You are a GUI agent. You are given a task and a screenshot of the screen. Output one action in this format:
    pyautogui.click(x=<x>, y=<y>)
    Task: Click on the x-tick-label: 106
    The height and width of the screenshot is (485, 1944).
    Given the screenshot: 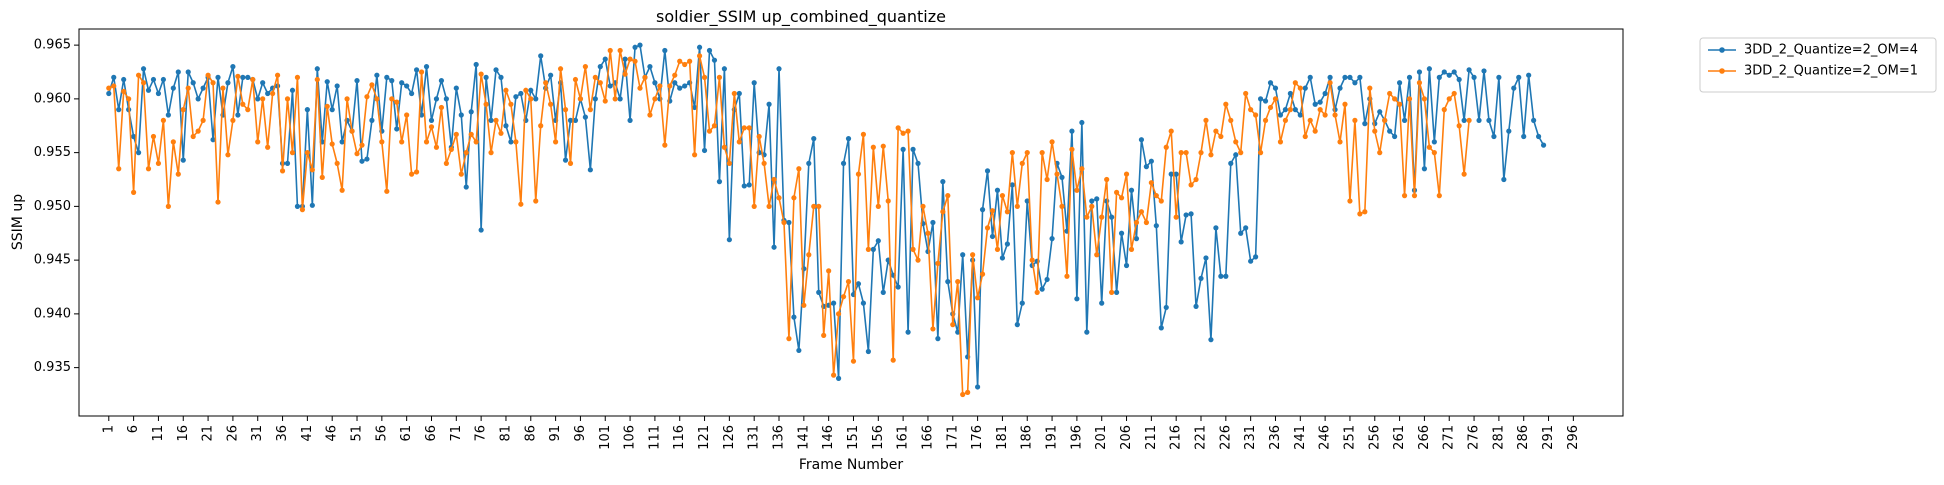 What is the action you would take?
    pyautogui.click(x=630, y=437)
    